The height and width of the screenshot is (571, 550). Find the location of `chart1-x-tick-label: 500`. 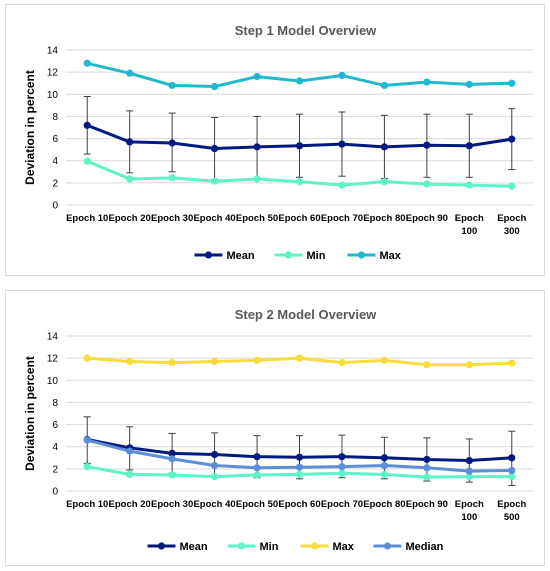

chart1-x-tick-label: 500 is located at coordinates (512, 517).